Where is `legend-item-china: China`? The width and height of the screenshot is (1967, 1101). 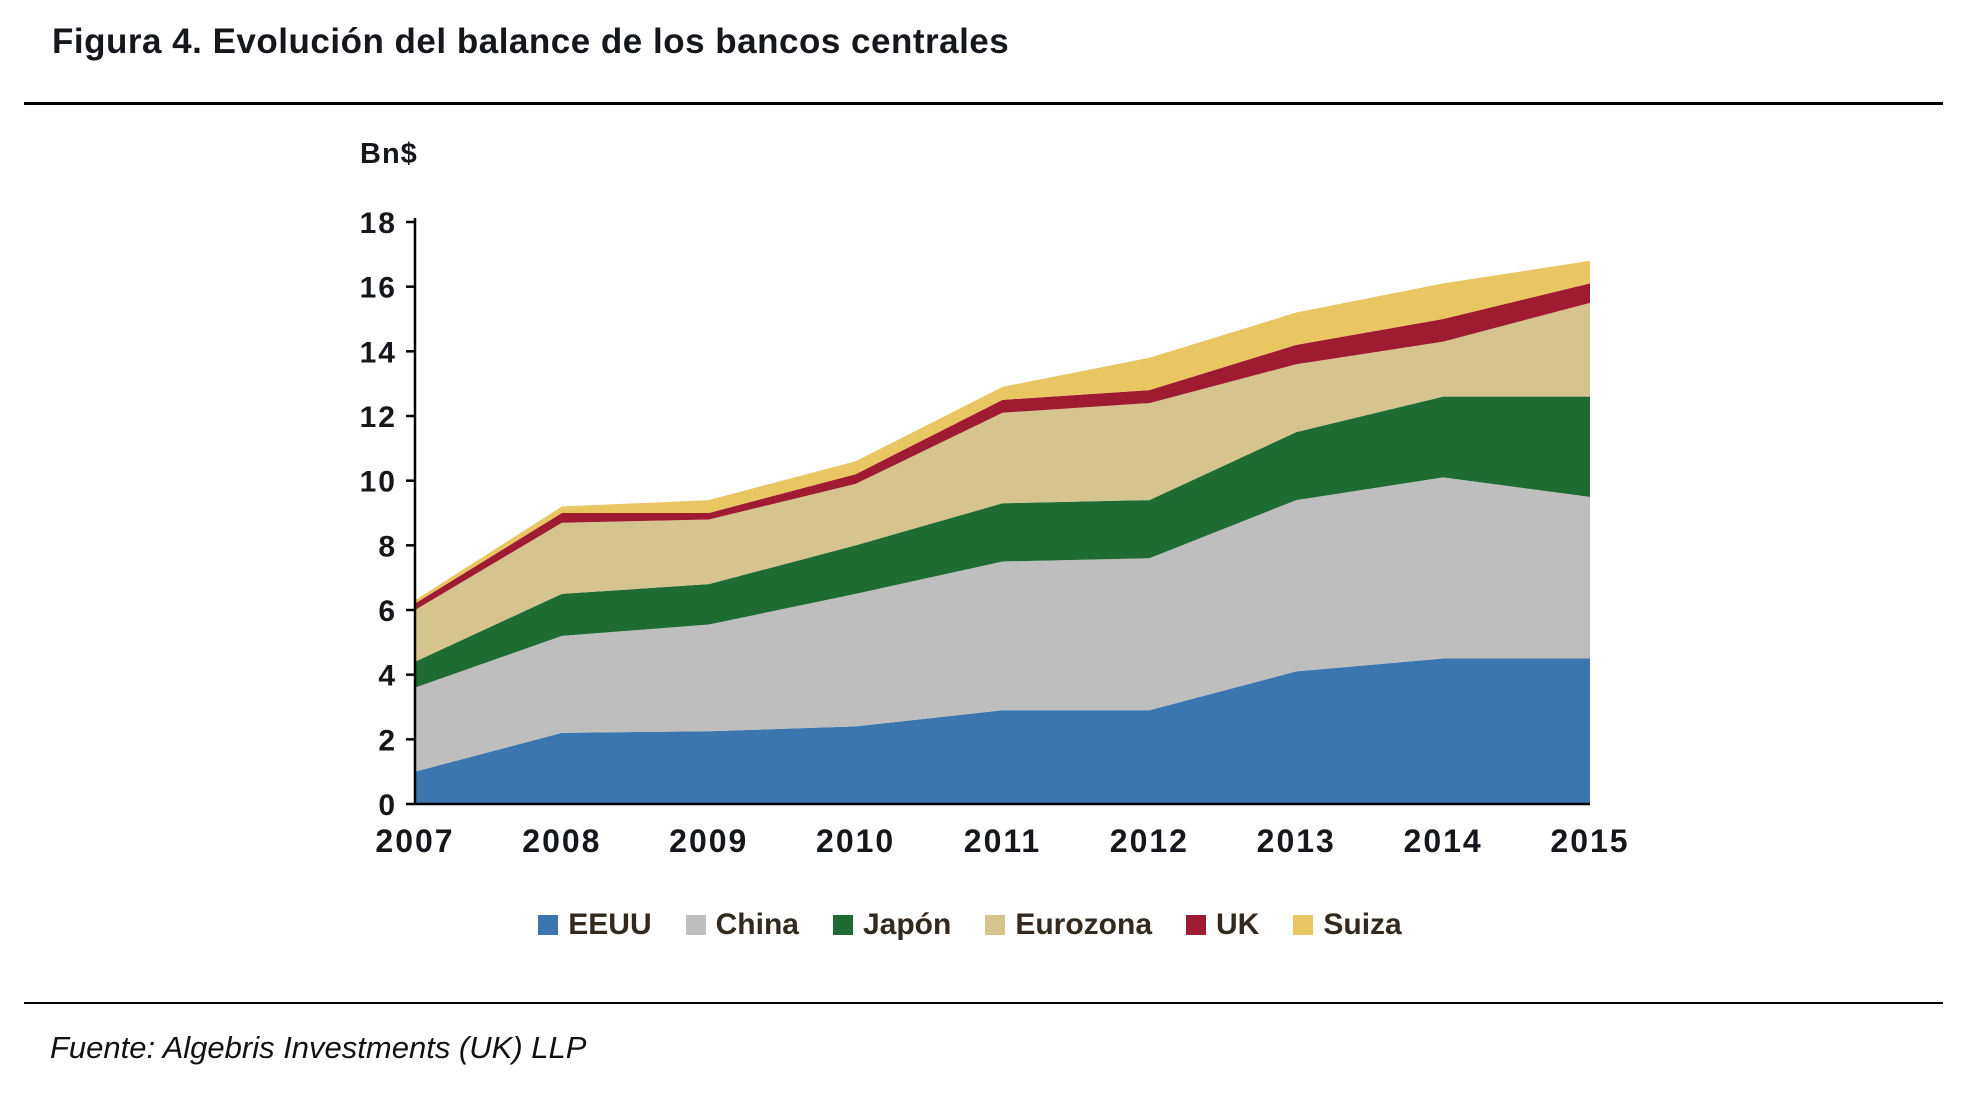
legend-item-china: China is located at coordinates (742, 925).